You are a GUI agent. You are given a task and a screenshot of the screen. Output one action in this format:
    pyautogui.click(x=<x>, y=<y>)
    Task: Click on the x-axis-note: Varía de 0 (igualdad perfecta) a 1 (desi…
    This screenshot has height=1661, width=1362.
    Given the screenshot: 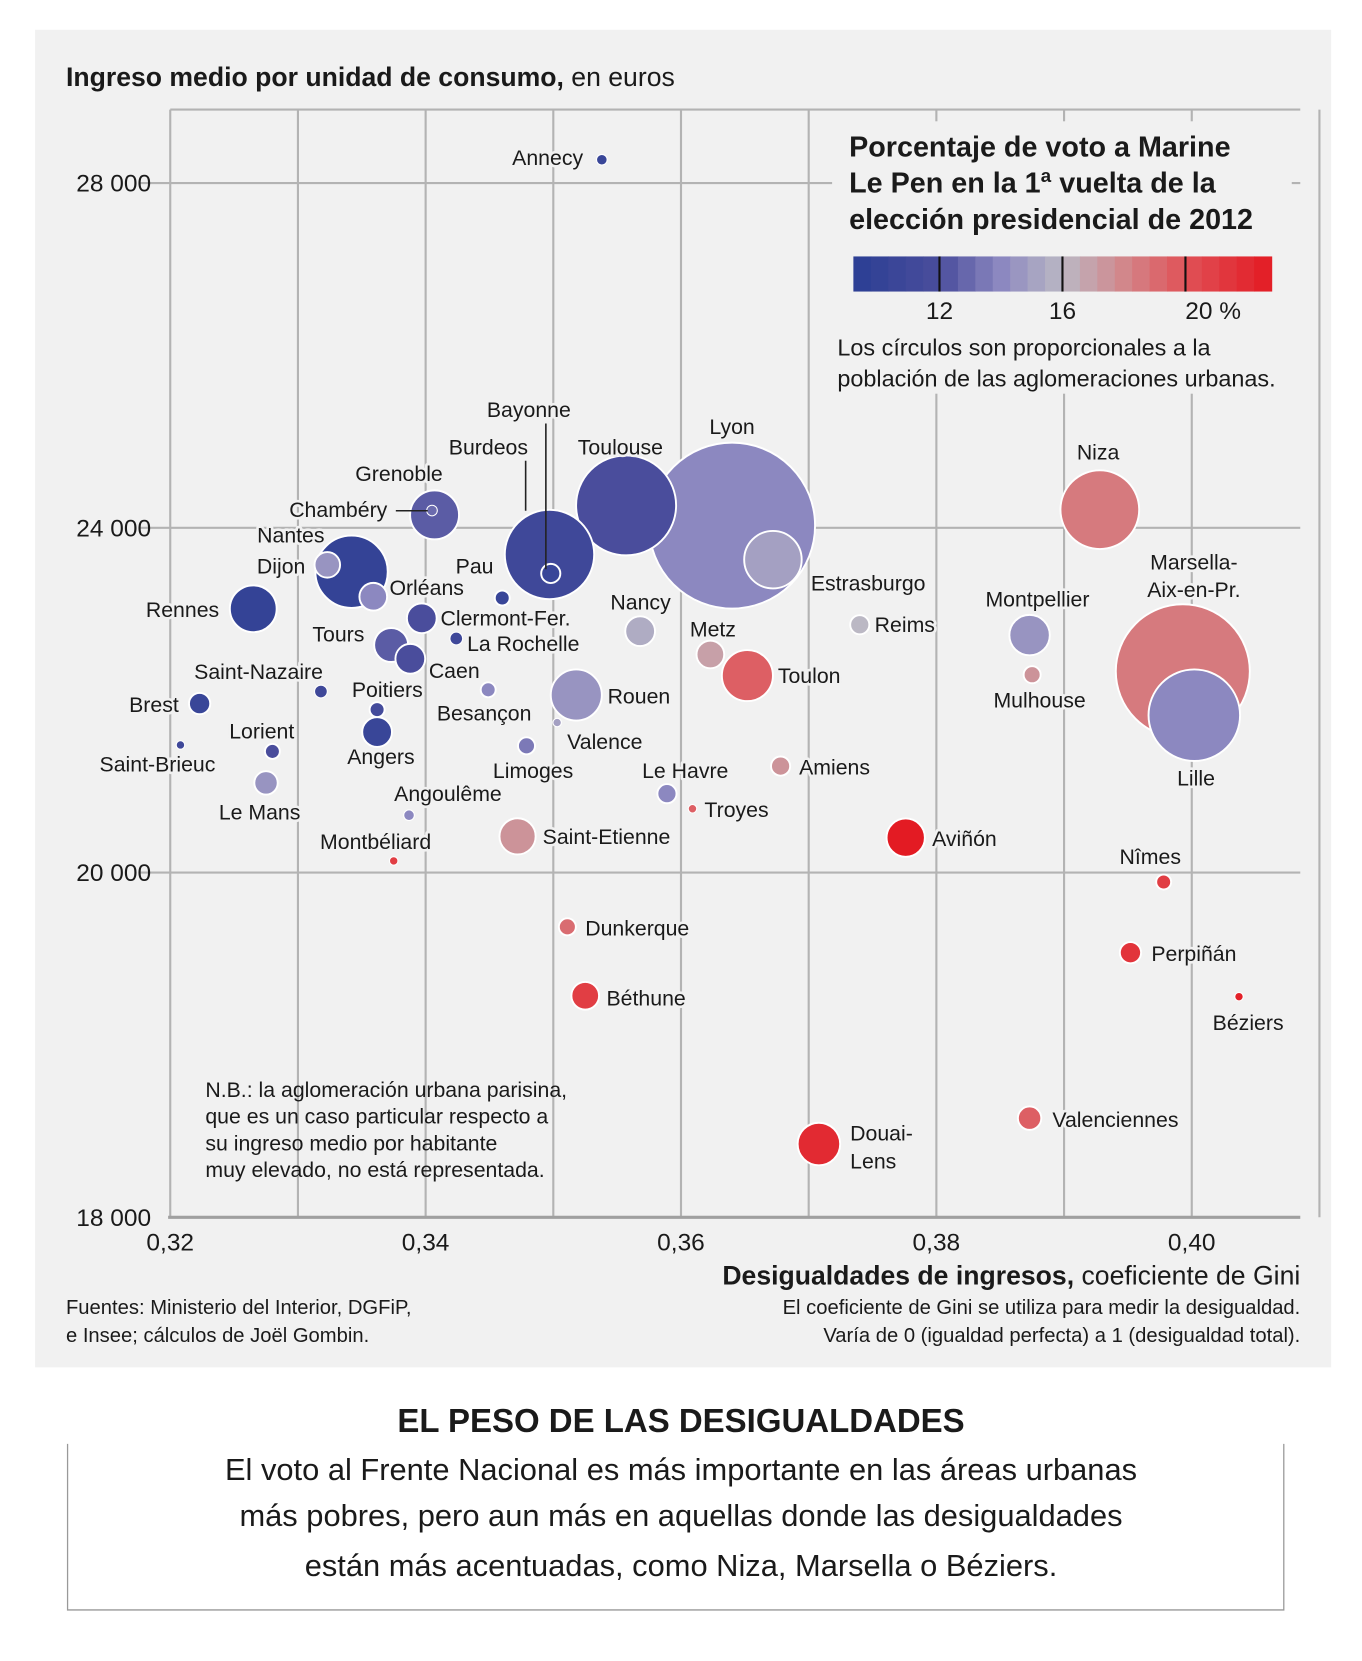 What is the action you would take?
    pyautogui.click(x=1061, y=1336)
    